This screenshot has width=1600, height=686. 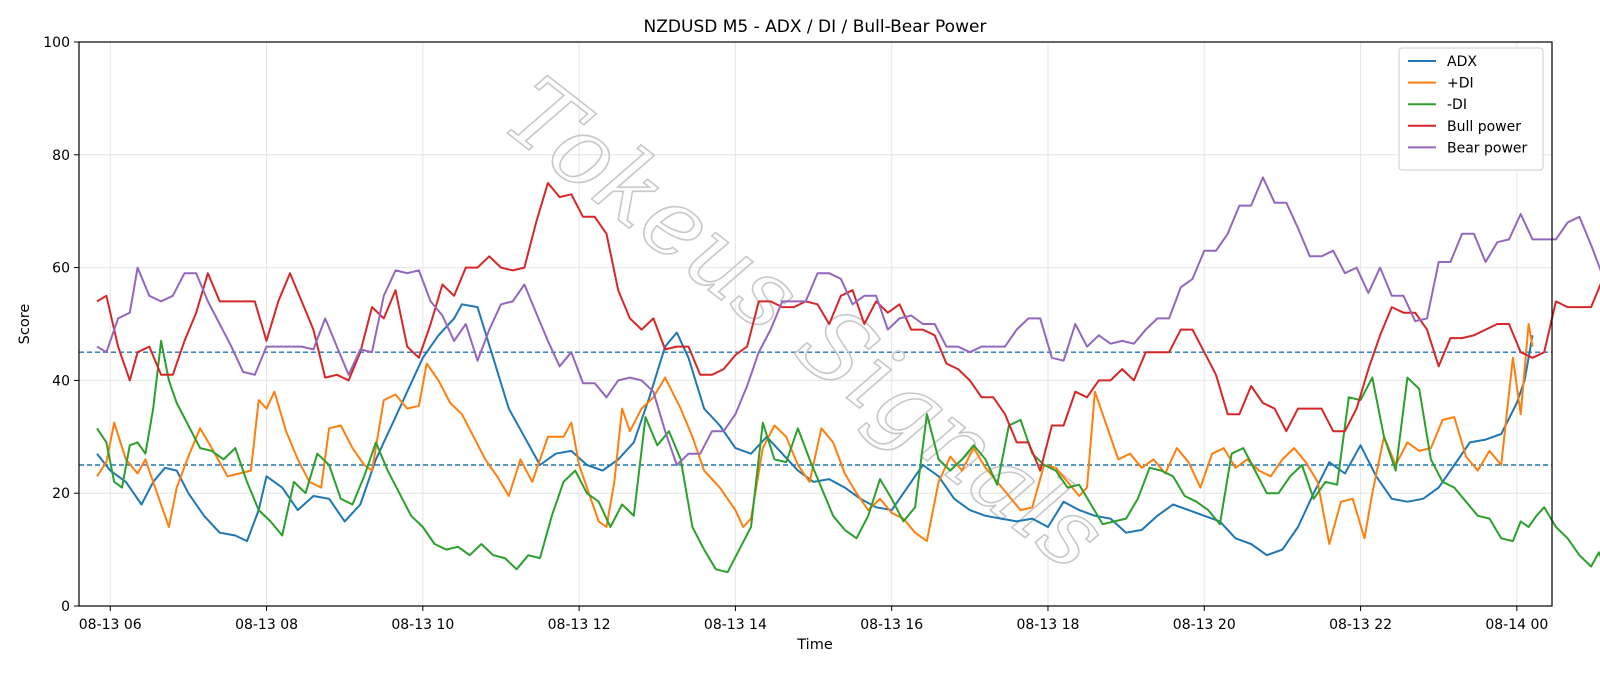 I want to click on legend-box, so click(x=1471, y=109).